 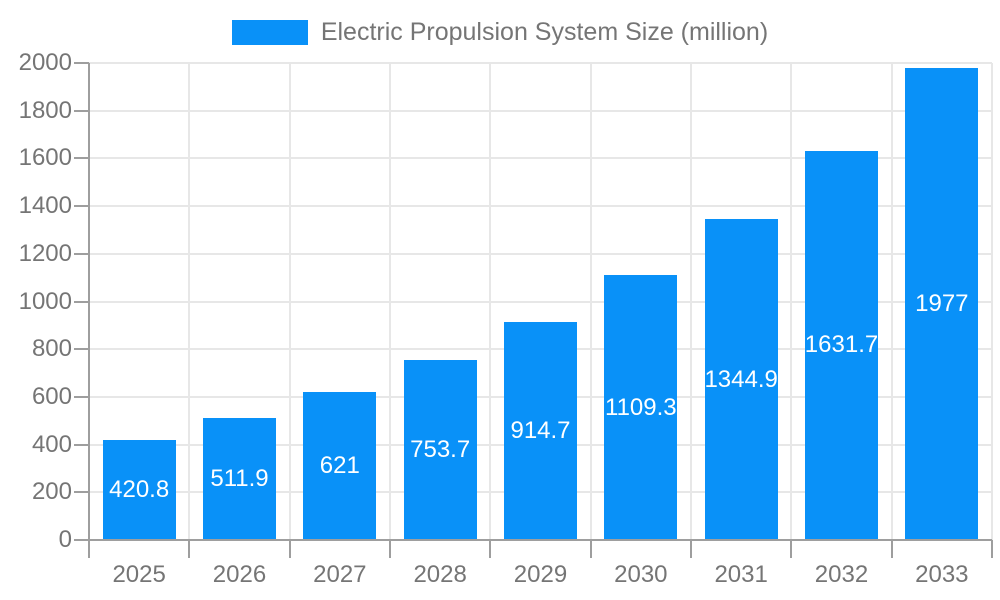 I want to click on bar-value-label: 511.9, so click(x=239, y=478).